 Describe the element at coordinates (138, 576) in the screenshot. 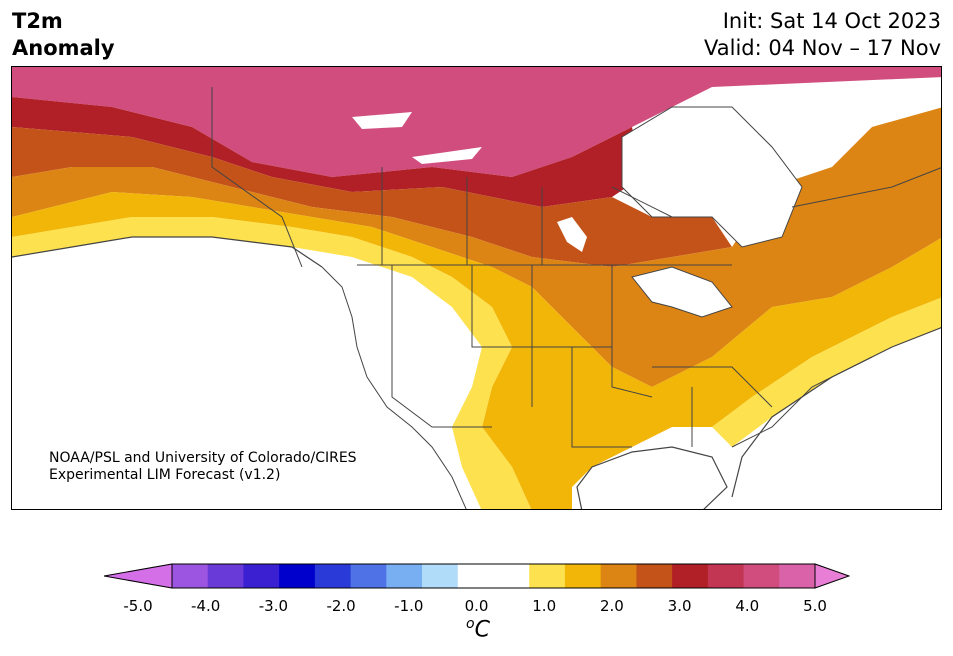

I see `colorbar-extend-low` at that location.